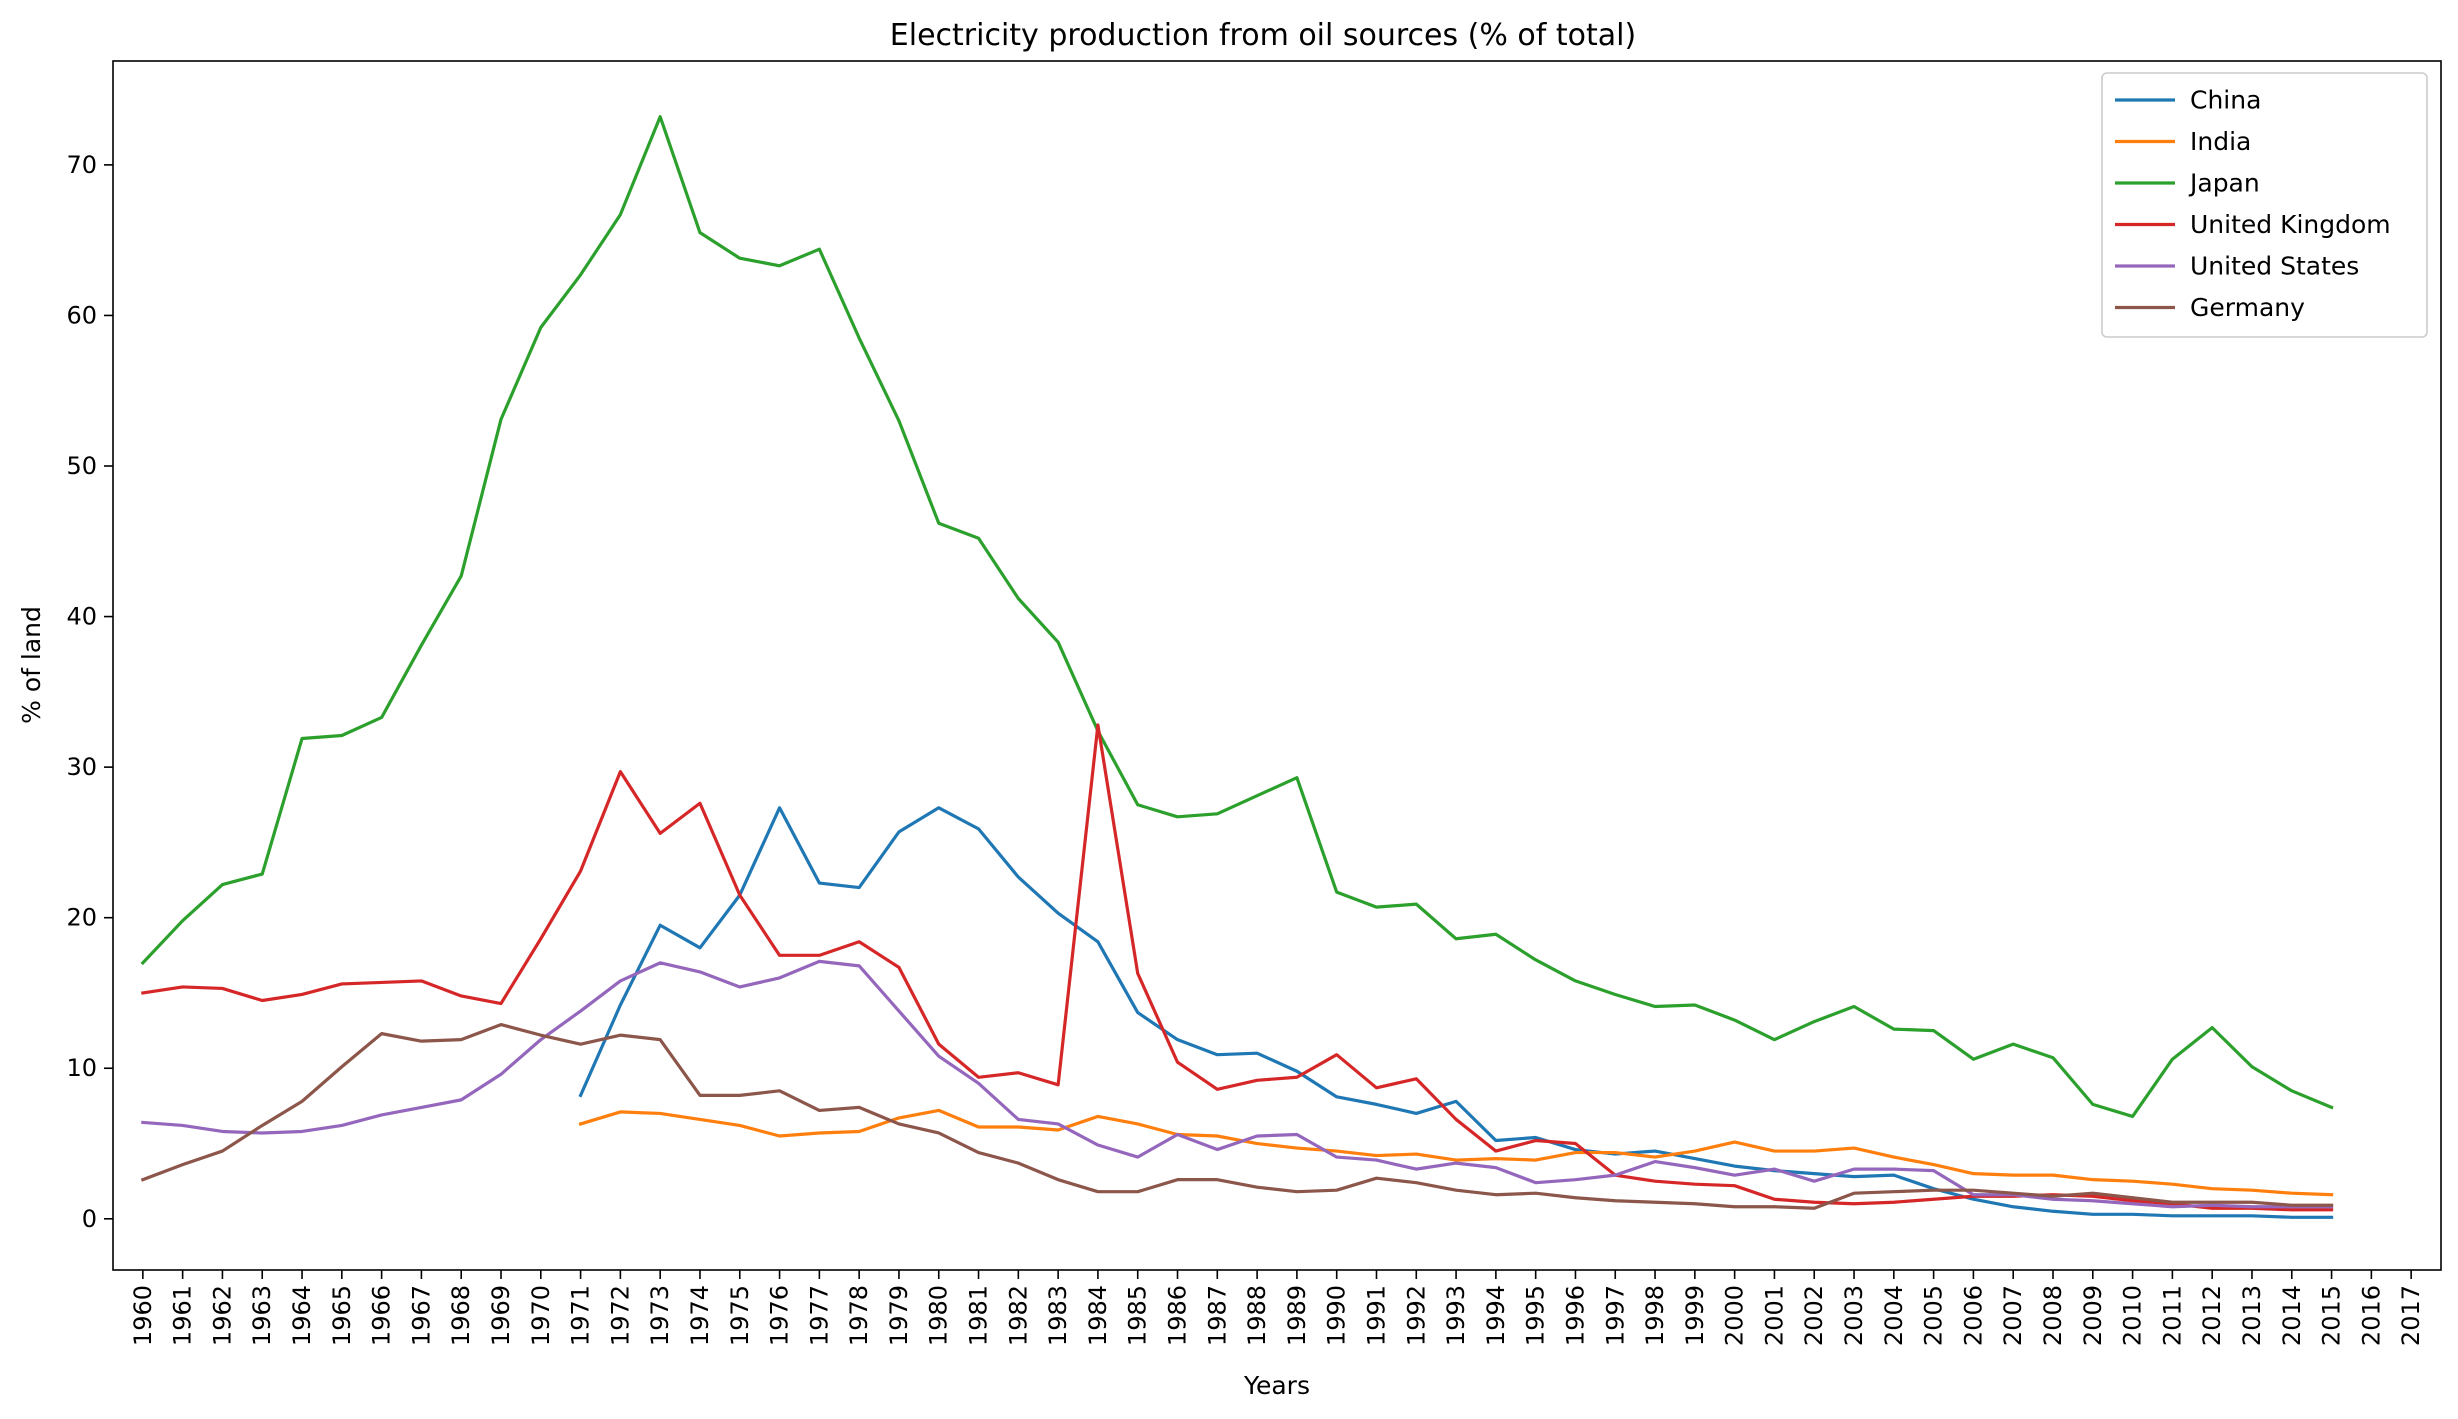 The width and height of the screenshot is (2458, 1419). Describe the element at coordinates (780, 1315) in the screenshot. I see `x-tick-label: 1976` at that location.